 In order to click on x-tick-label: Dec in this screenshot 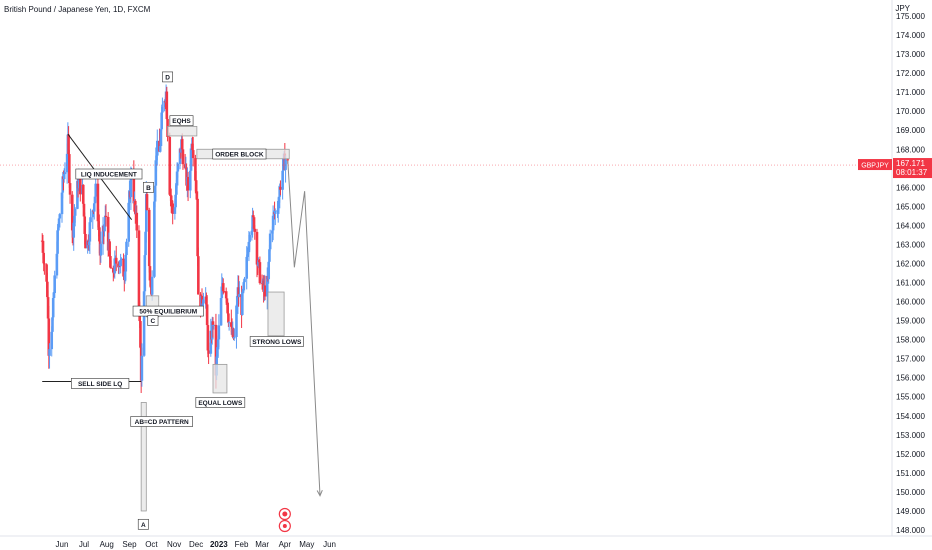, I will do `click(196, 544)`.